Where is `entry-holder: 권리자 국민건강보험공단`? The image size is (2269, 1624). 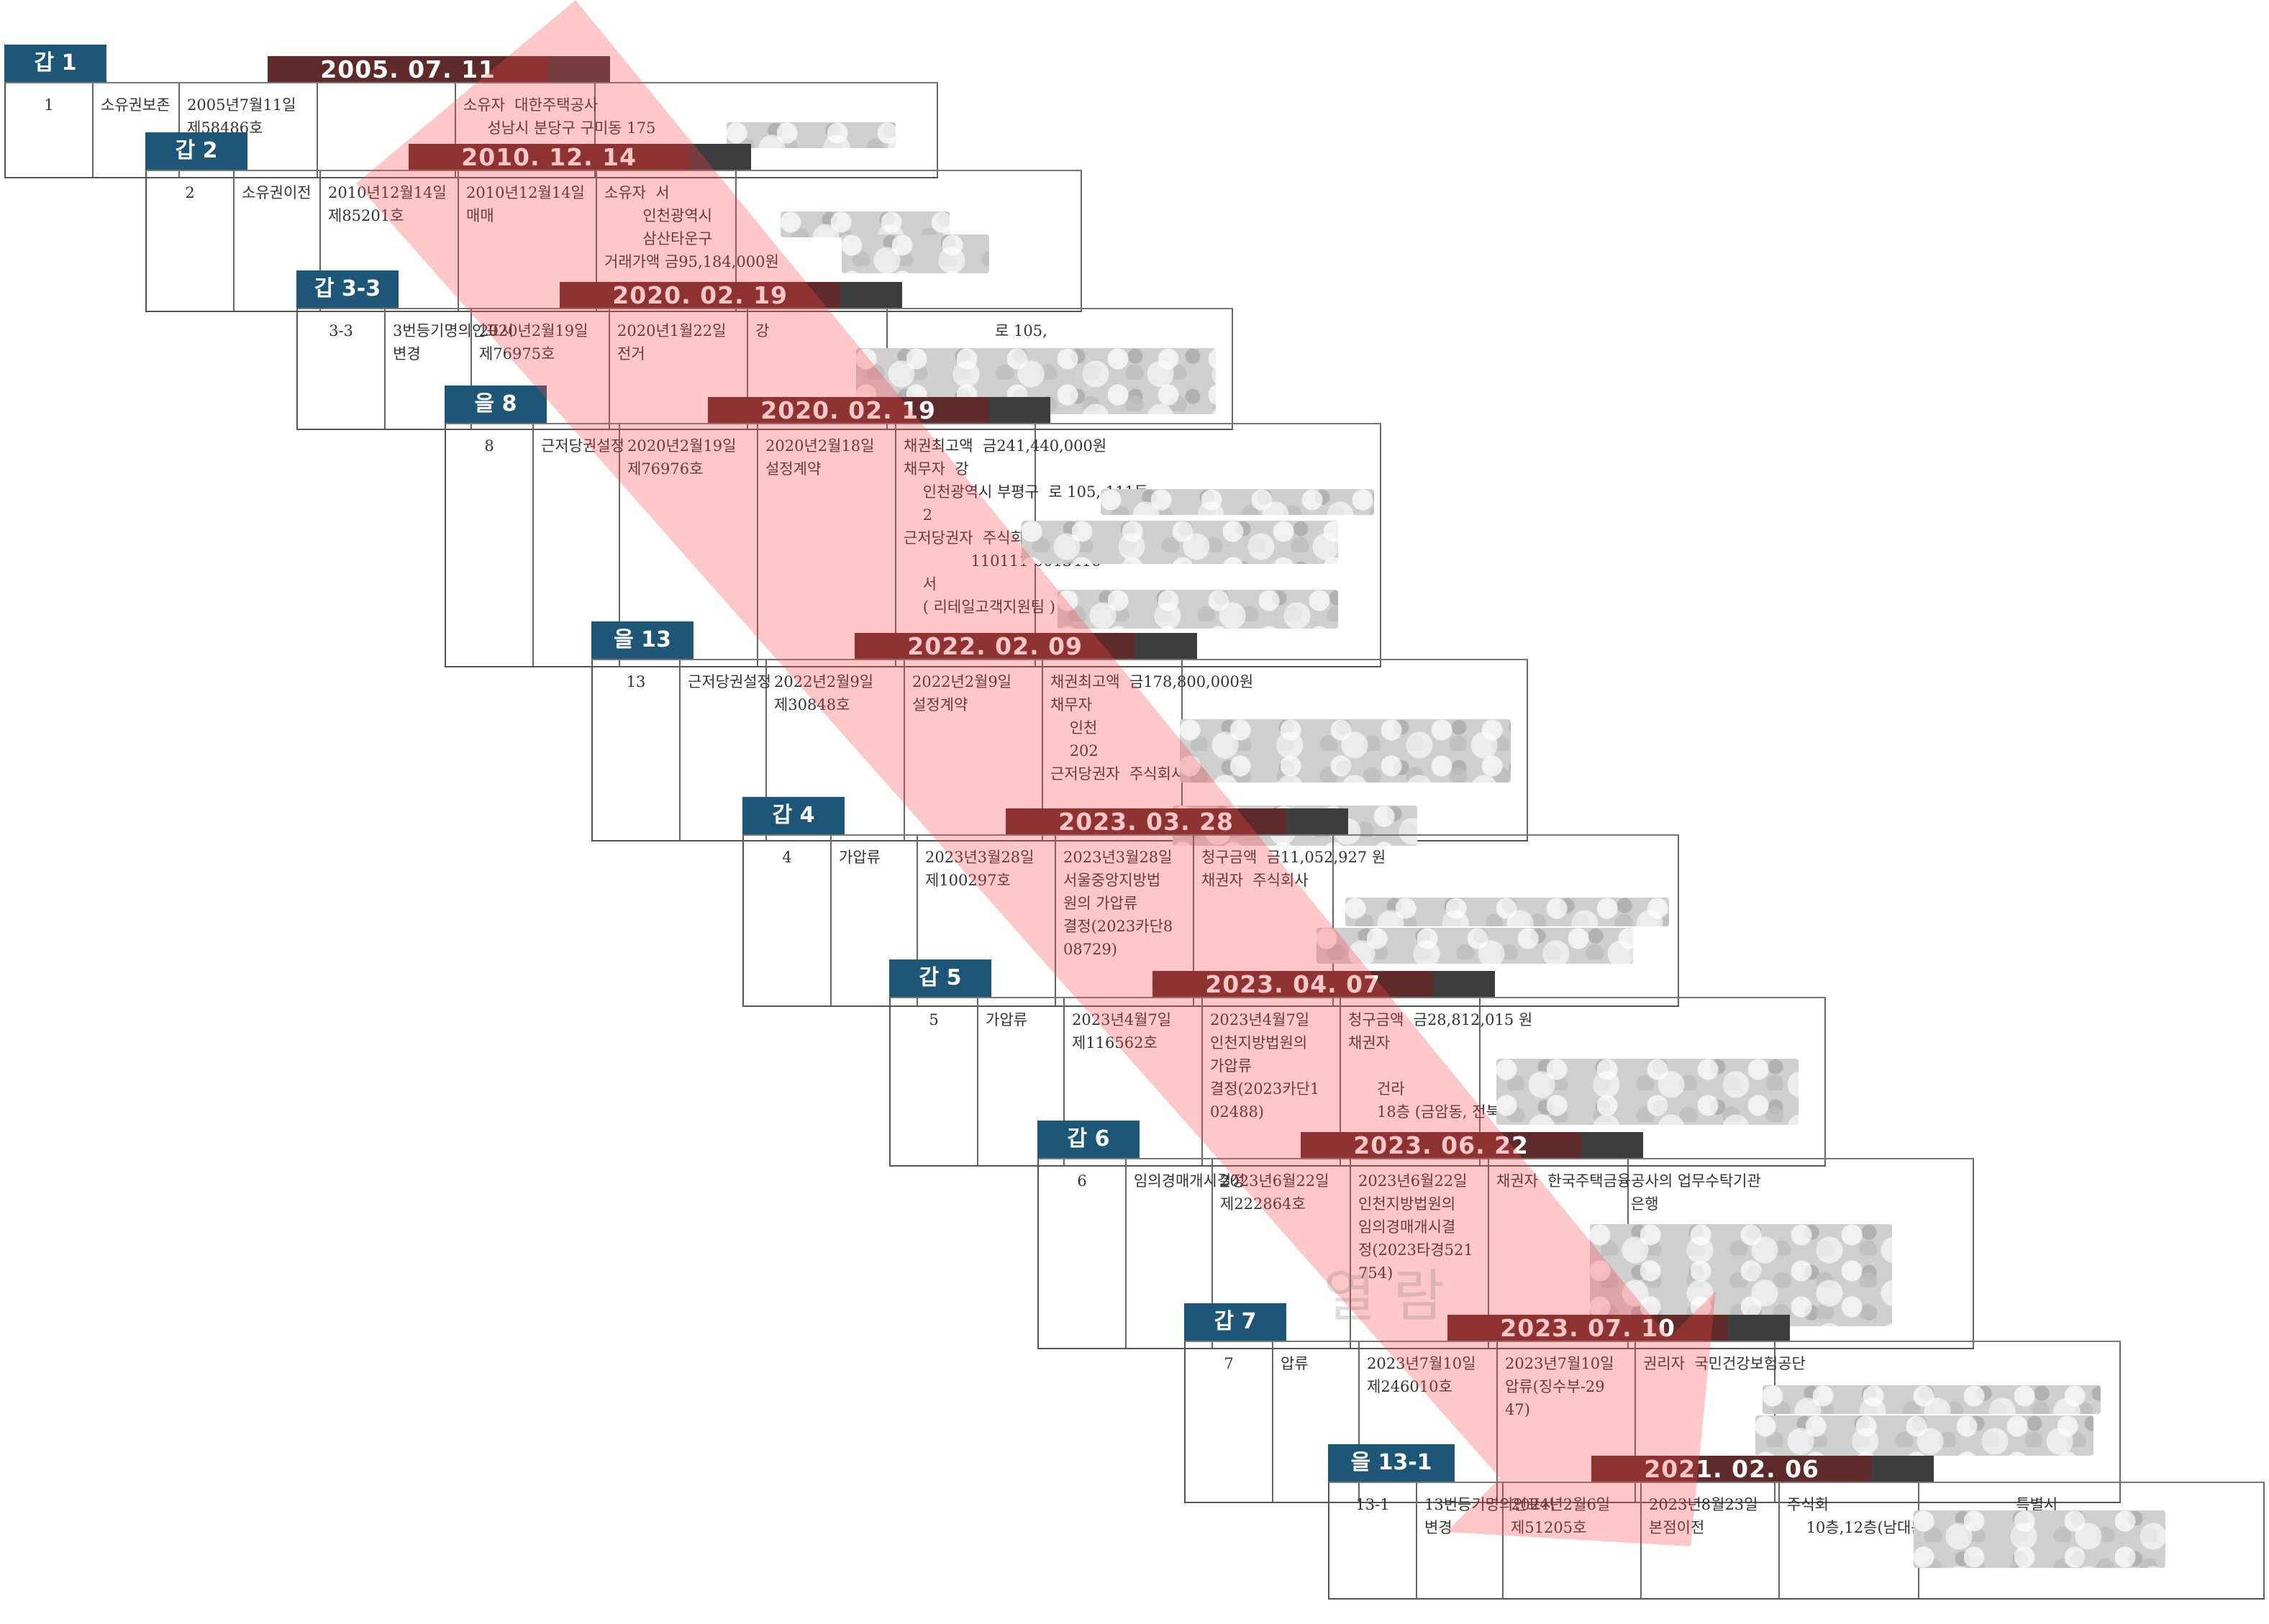
entry-holder: 권리자 국민건강보험공단 is located at coordinates (1725, 1364).